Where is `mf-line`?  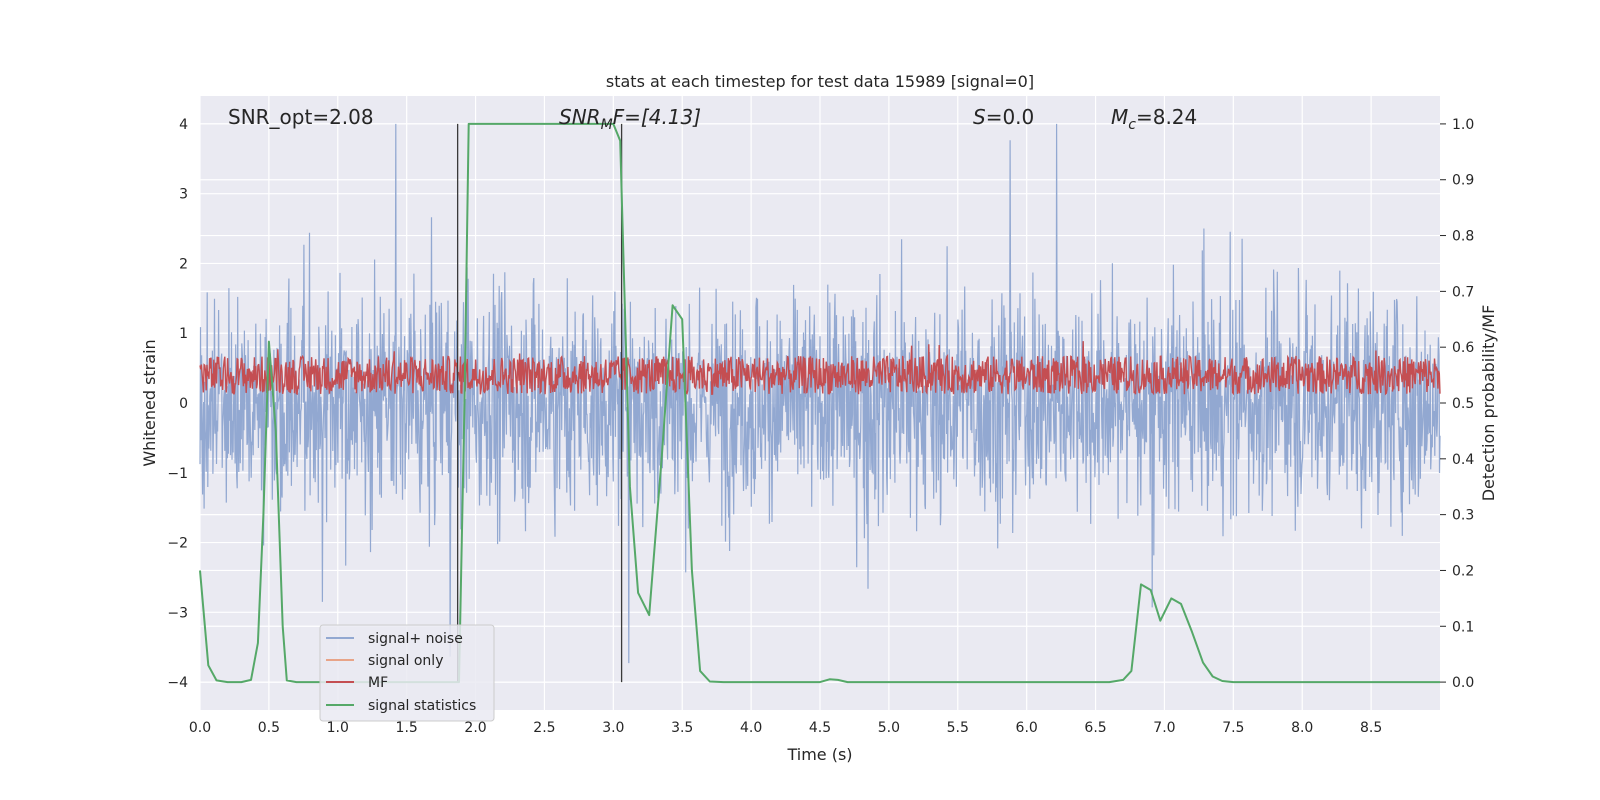
mf-line is located at coordinates (820, 368).